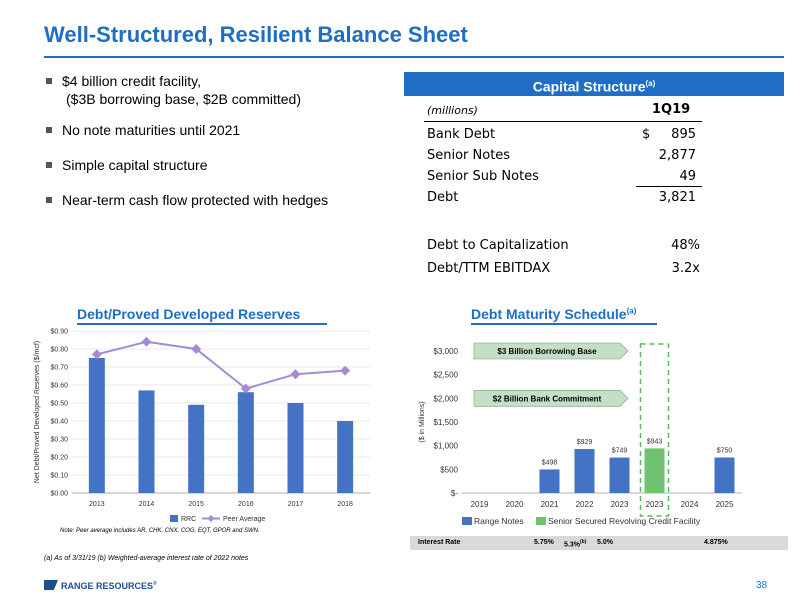 Image resolution: width=800 pixels, height=600 pixels. What do you see at coordinates (550, 462) in the screenshot?
I see `data-label: $498` at bounding box center [550, 462].